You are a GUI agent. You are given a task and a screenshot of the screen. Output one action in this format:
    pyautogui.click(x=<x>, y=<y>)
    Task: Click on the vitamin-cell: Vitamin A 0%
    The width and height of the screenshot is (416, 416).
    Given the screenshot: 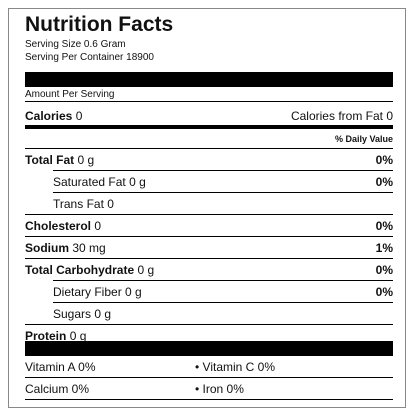 What is the action you would take?
    pyautogui.click(x=110, y=367)
    